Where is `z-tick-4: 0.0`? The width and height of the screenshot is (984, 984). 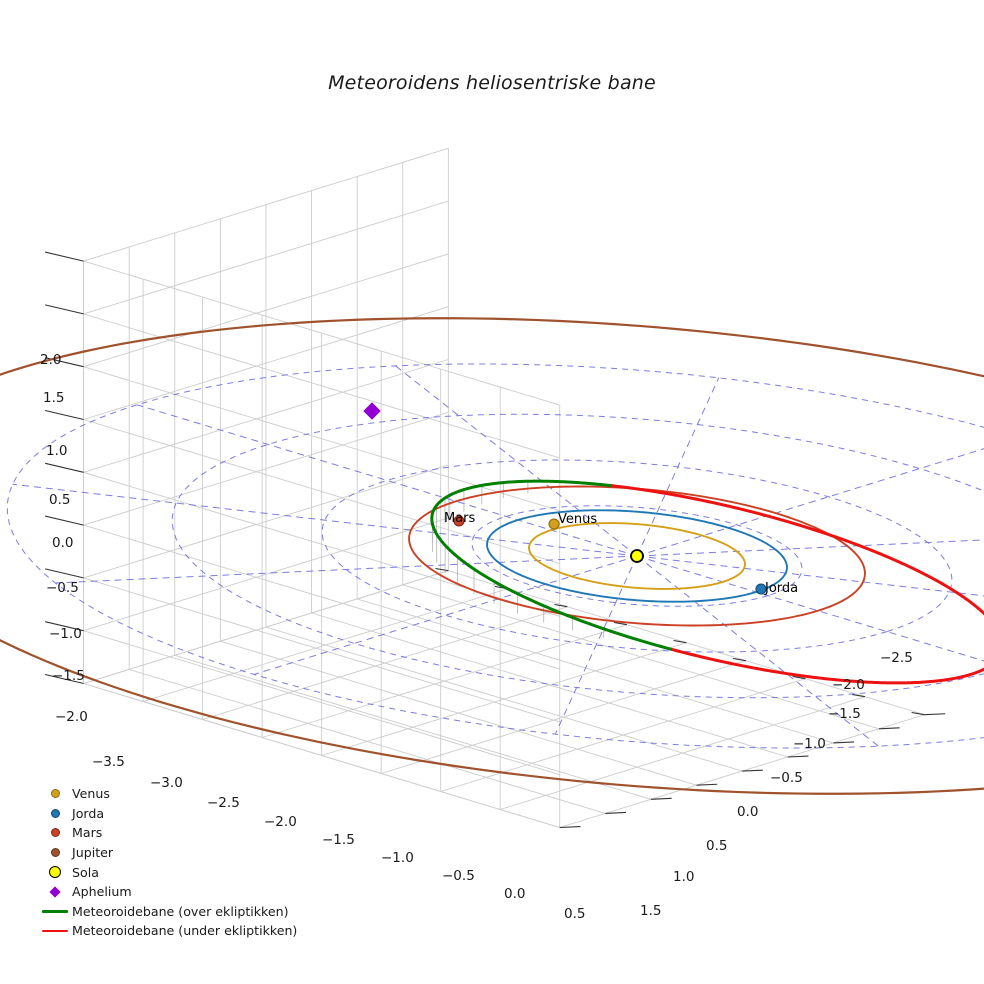 z-tick-4: 0.0 is located at coordinates (63, 543).